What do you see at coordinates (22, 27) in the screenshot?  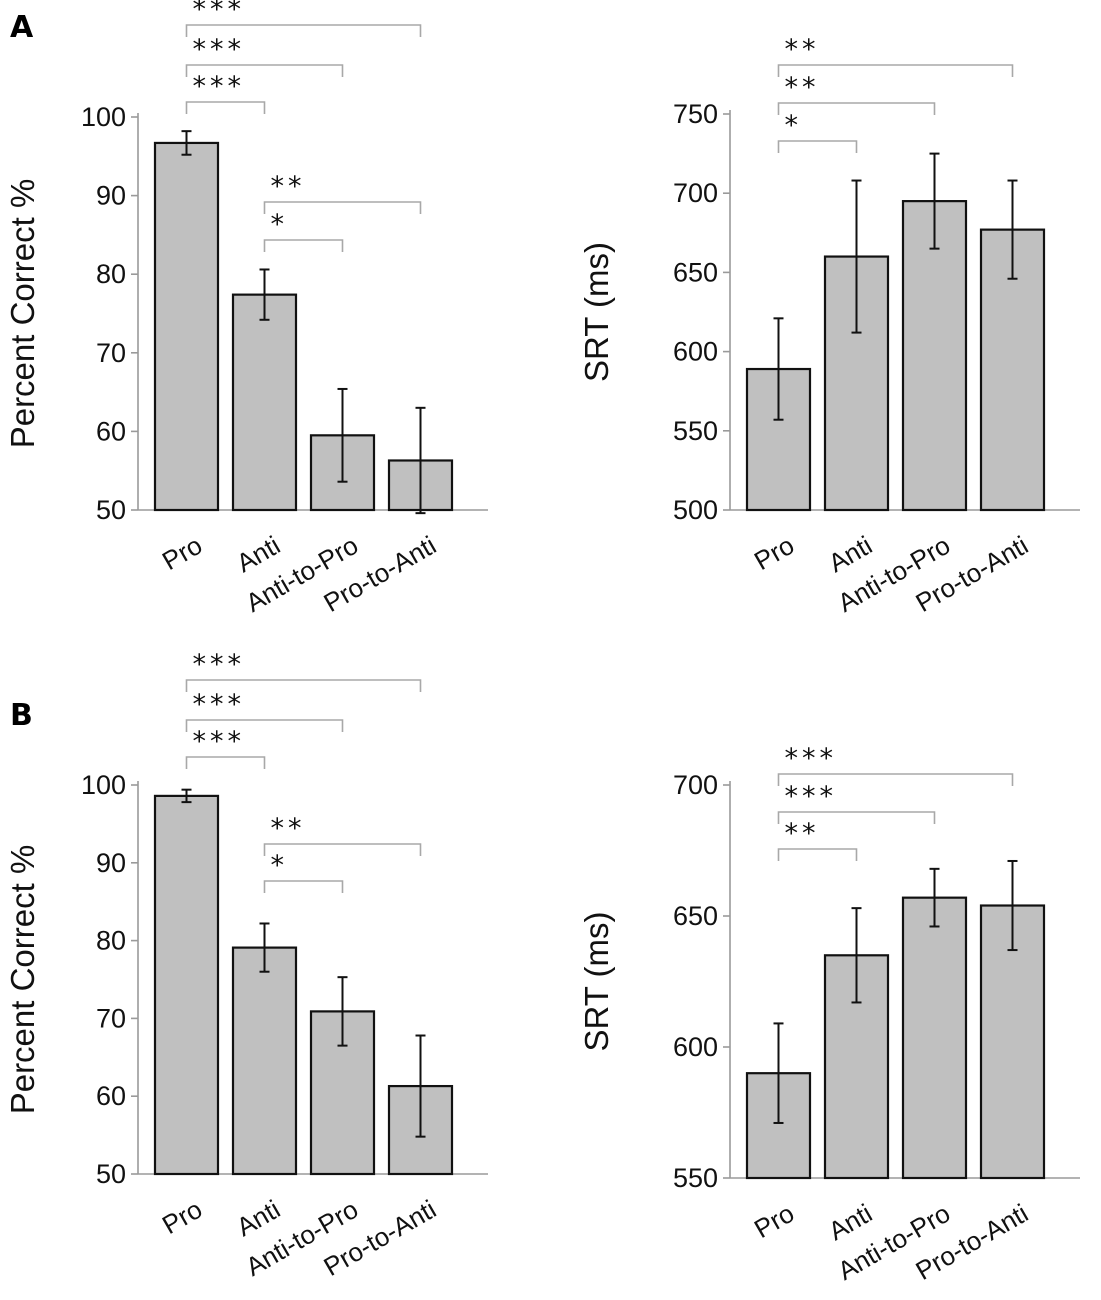 I see `panel-label-a: A` at bounding box center [22, 27].